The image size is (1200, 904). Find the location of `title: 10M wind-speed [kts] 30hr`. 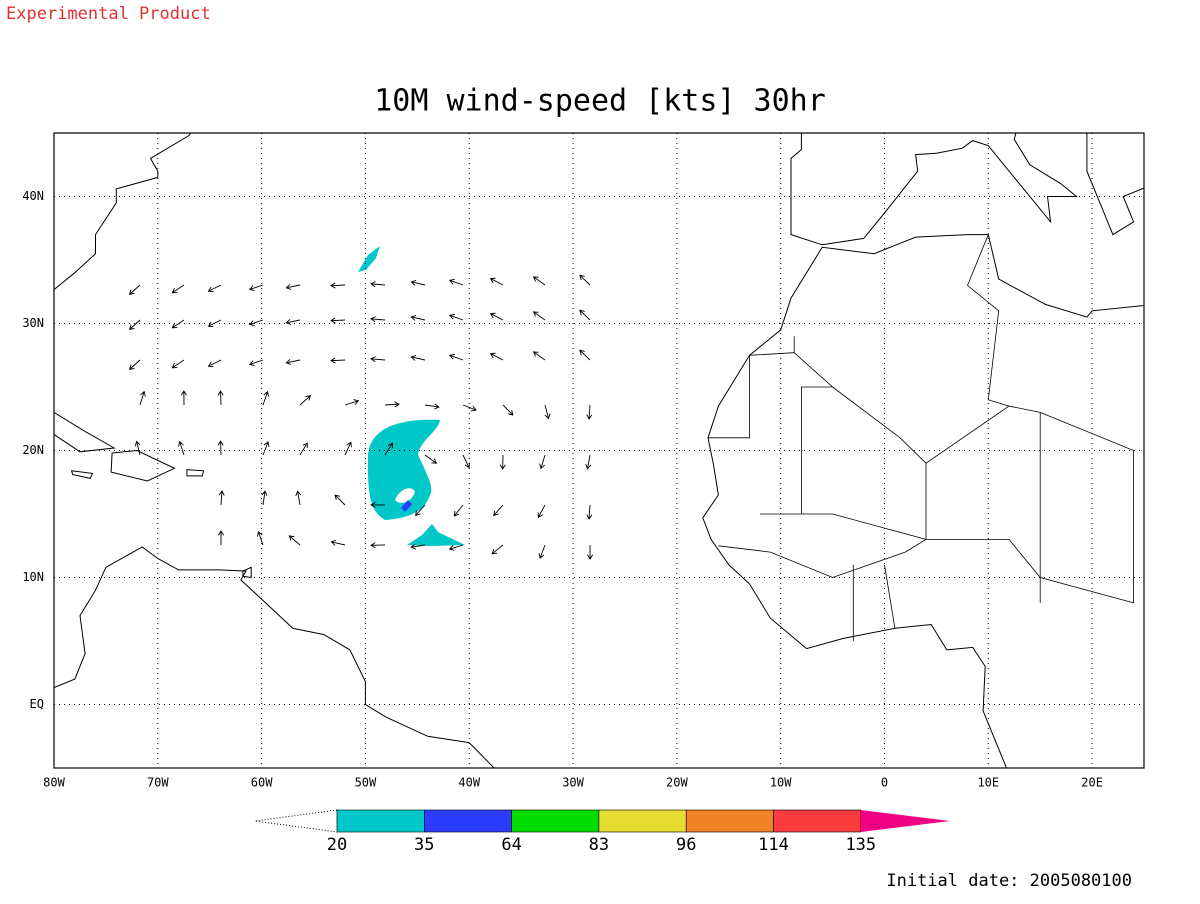

title: 10M wind-speed [kts] 30hr is located at coordinates (600, 101).